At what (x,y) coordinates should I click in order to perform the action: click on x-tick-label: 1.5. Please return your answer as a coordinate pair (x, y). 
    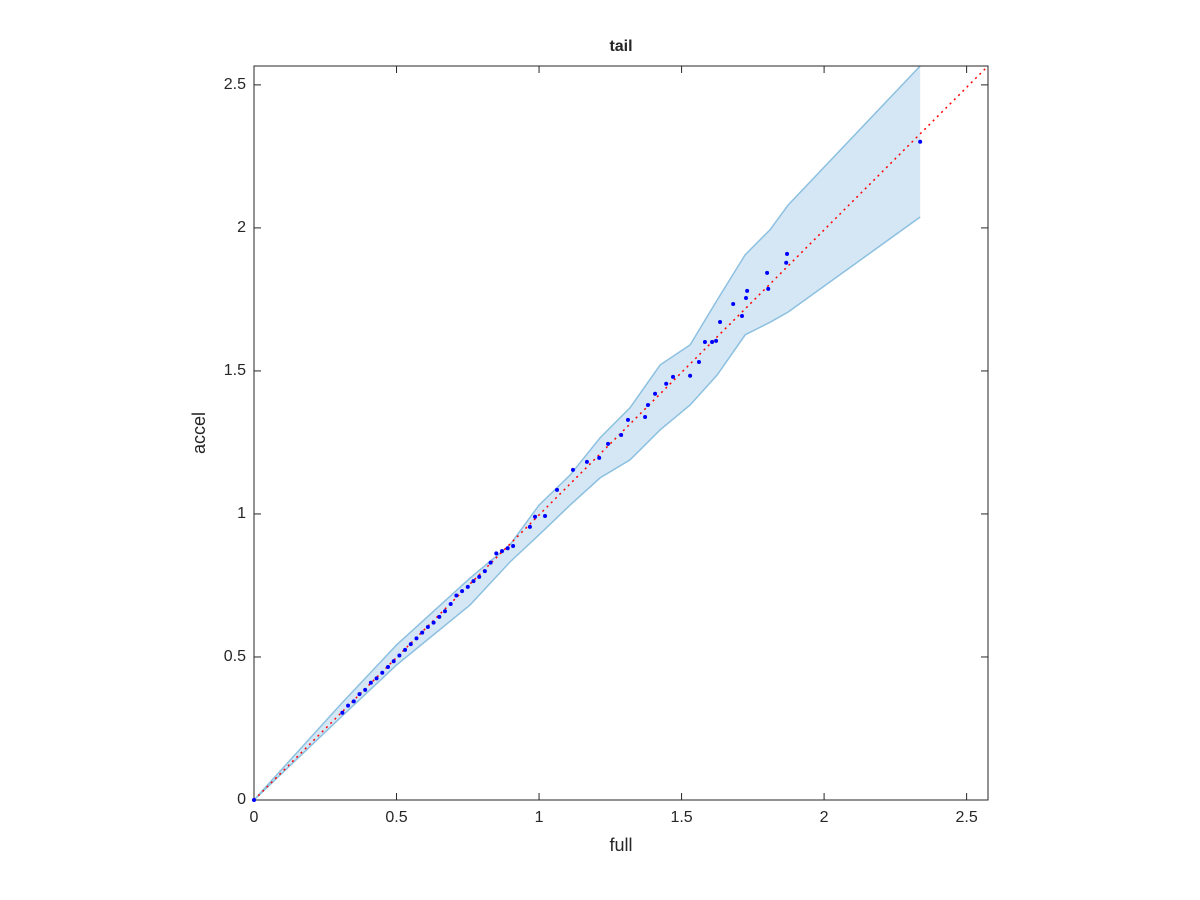
    Looking at the image, I should click on (681, 817).